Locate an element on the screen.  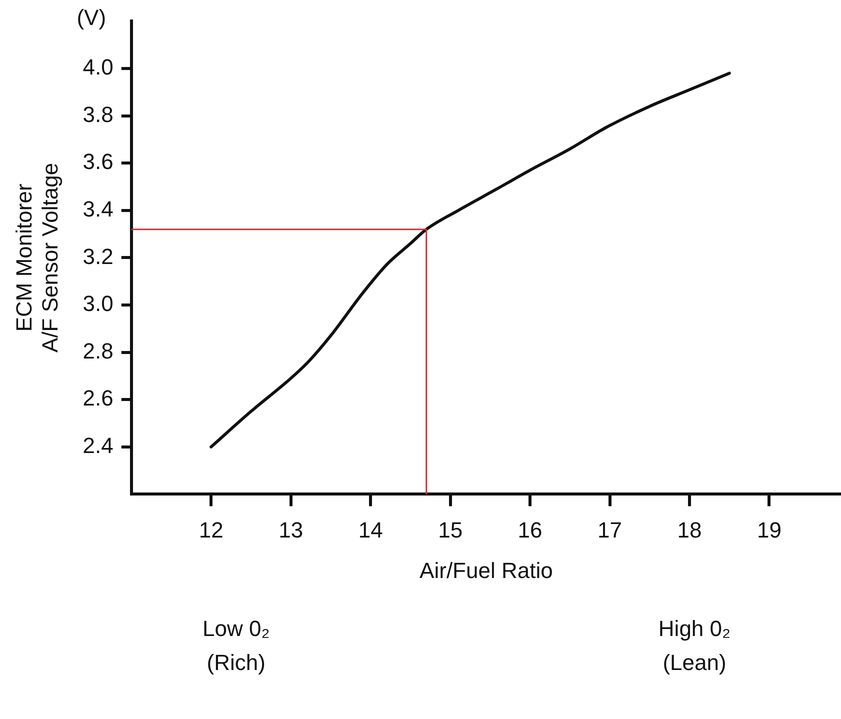
text: Low 0₂ (Rich) is located at coordinates (236, 646).